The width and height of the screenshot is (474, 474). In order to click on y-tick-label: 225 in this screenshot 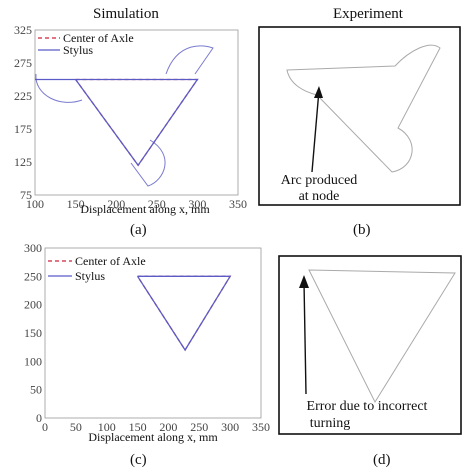, I will do `click(23, 96)`.